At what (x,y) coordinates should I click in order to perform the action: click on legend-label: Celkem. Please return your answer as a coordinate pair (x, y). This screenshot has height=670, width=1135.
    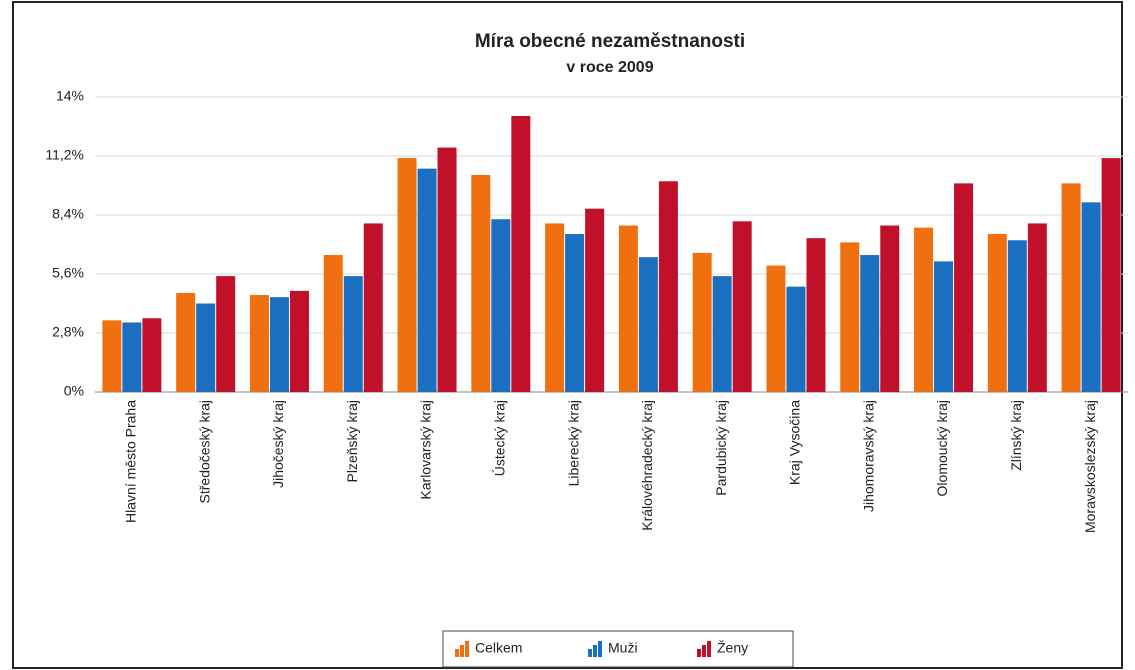
    Looking at the image, I should click on (498, 648).